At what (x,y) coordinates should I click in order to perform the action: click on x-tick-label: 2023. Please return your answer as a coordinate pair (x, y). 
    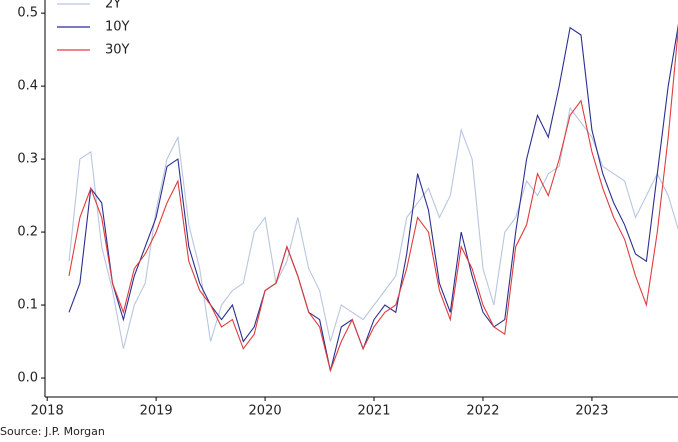
    Looking at the image, I should click on (591, 411).